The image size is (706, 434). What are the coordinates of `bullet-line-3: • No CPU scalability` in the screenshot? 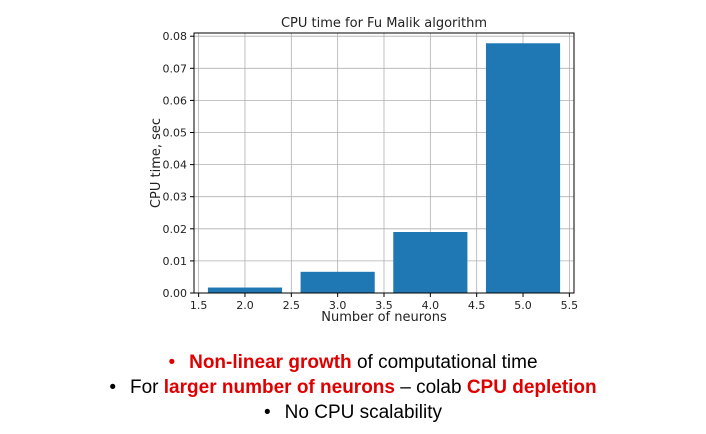 It's located at (353, 412).